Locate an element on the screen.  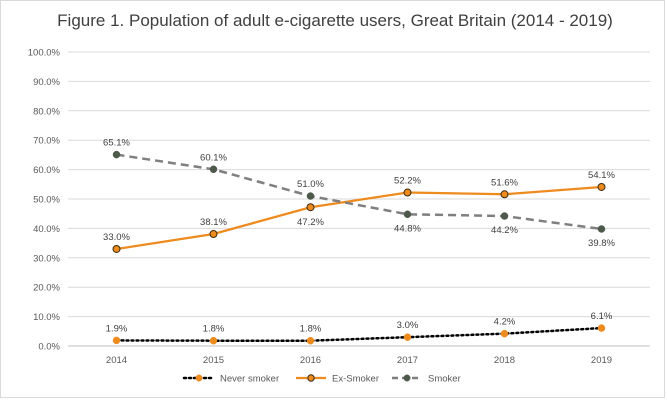
data-label: 44.8% is located at coordinates (407, 228).